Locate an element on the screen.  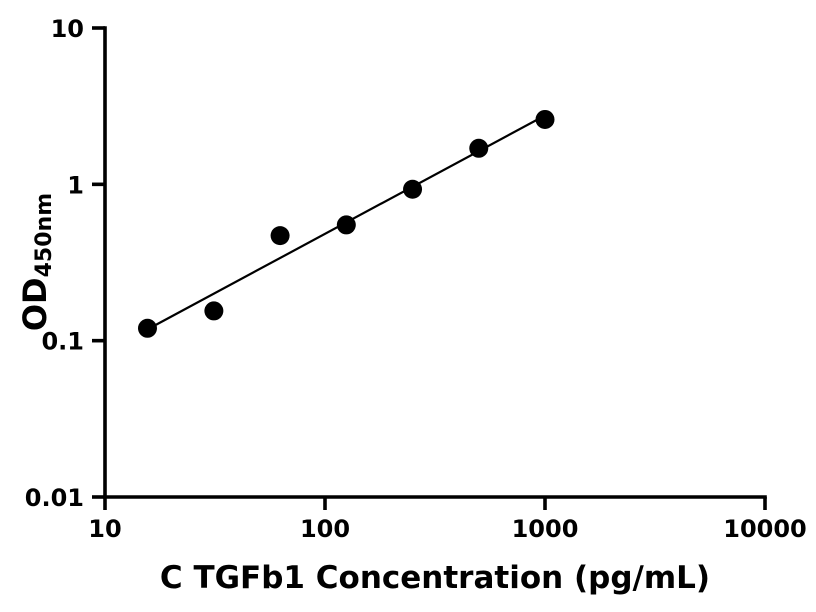
y-axis-title-main: OD is located at coordinates (35, 304).